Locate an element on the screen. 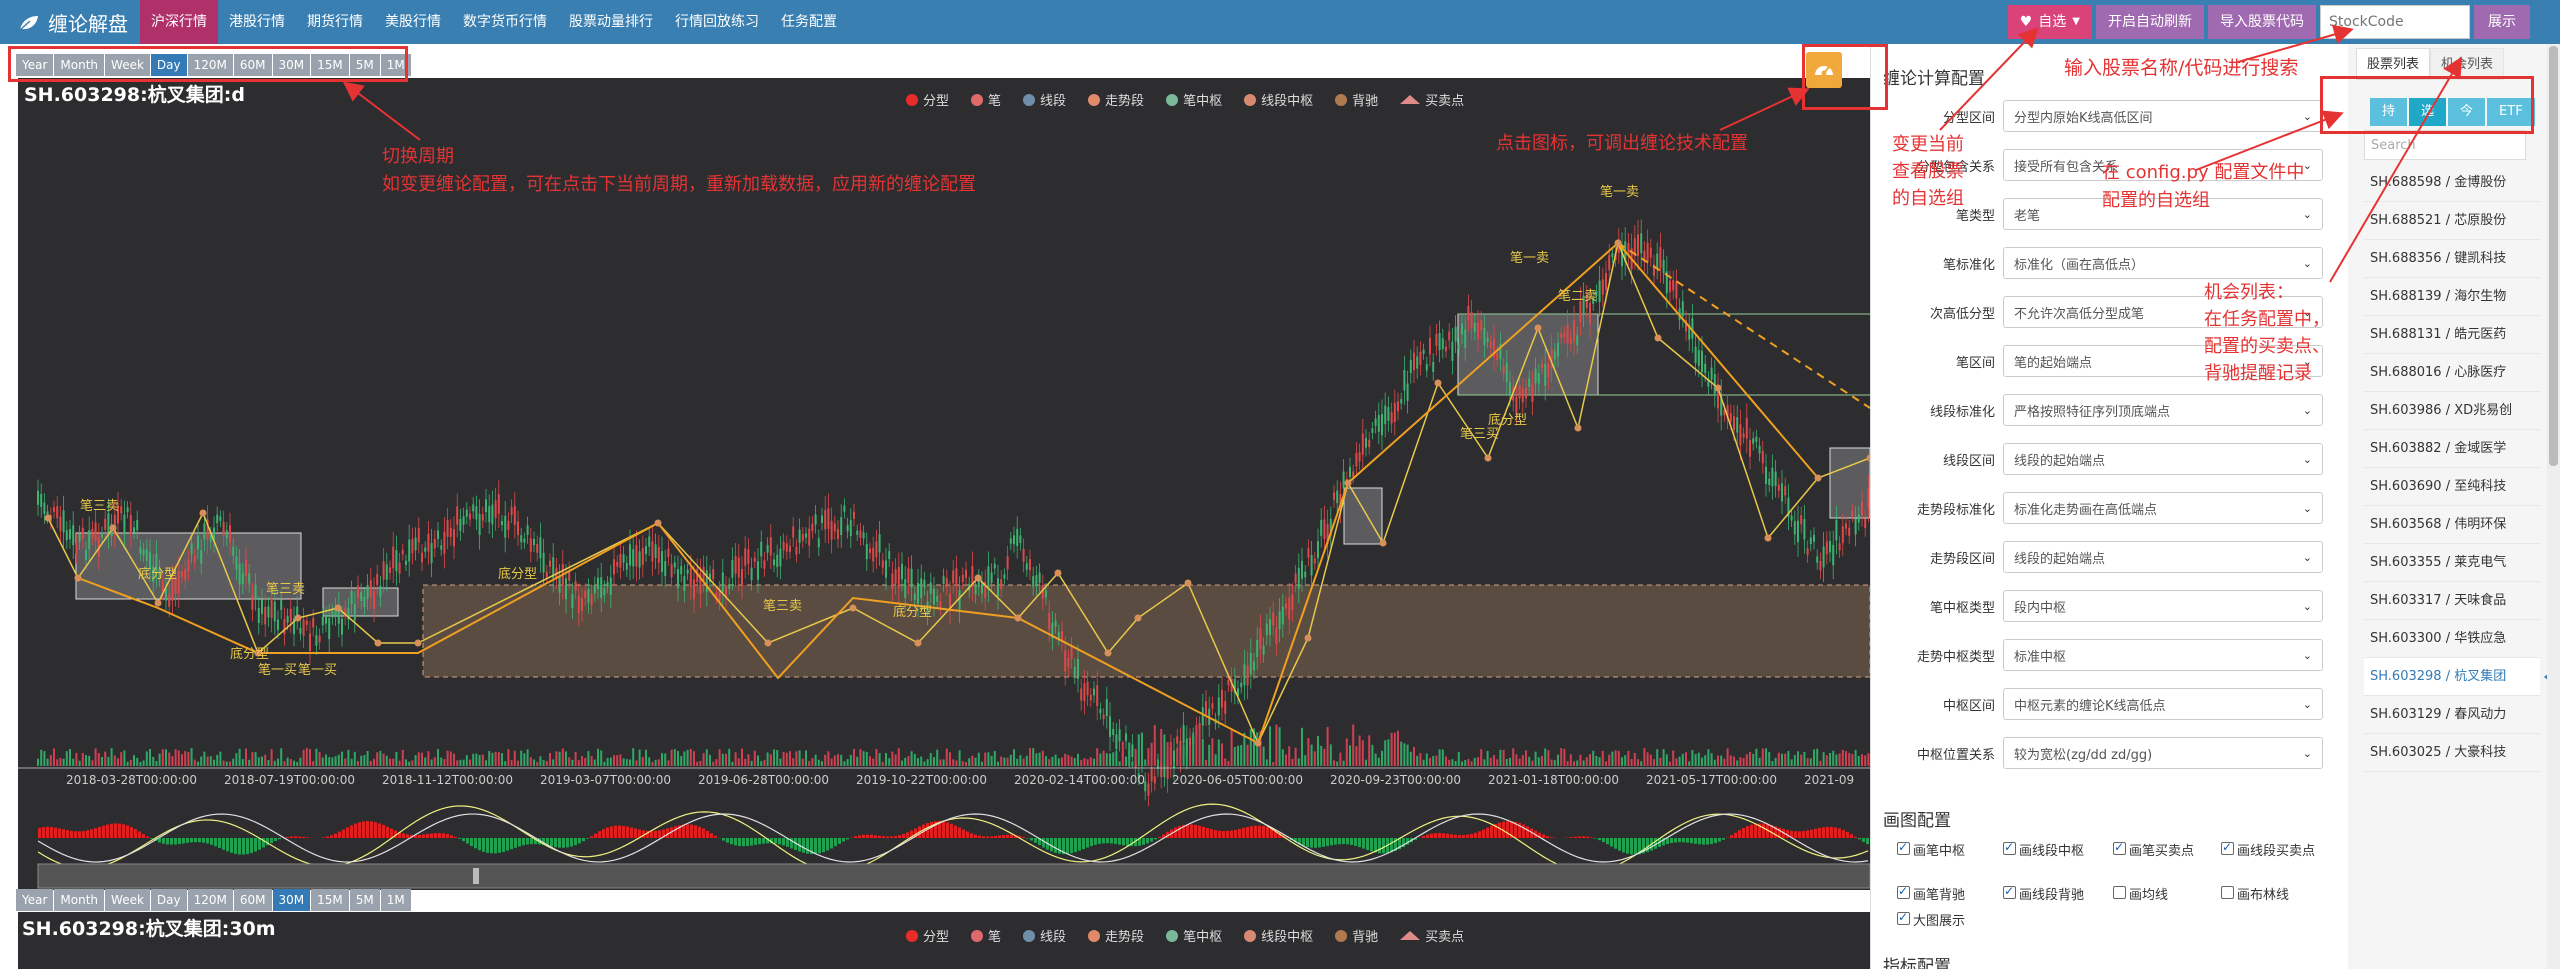 This screenshot has width=2560, height=969. chan-config-button is located at coordinates (1824, 70).